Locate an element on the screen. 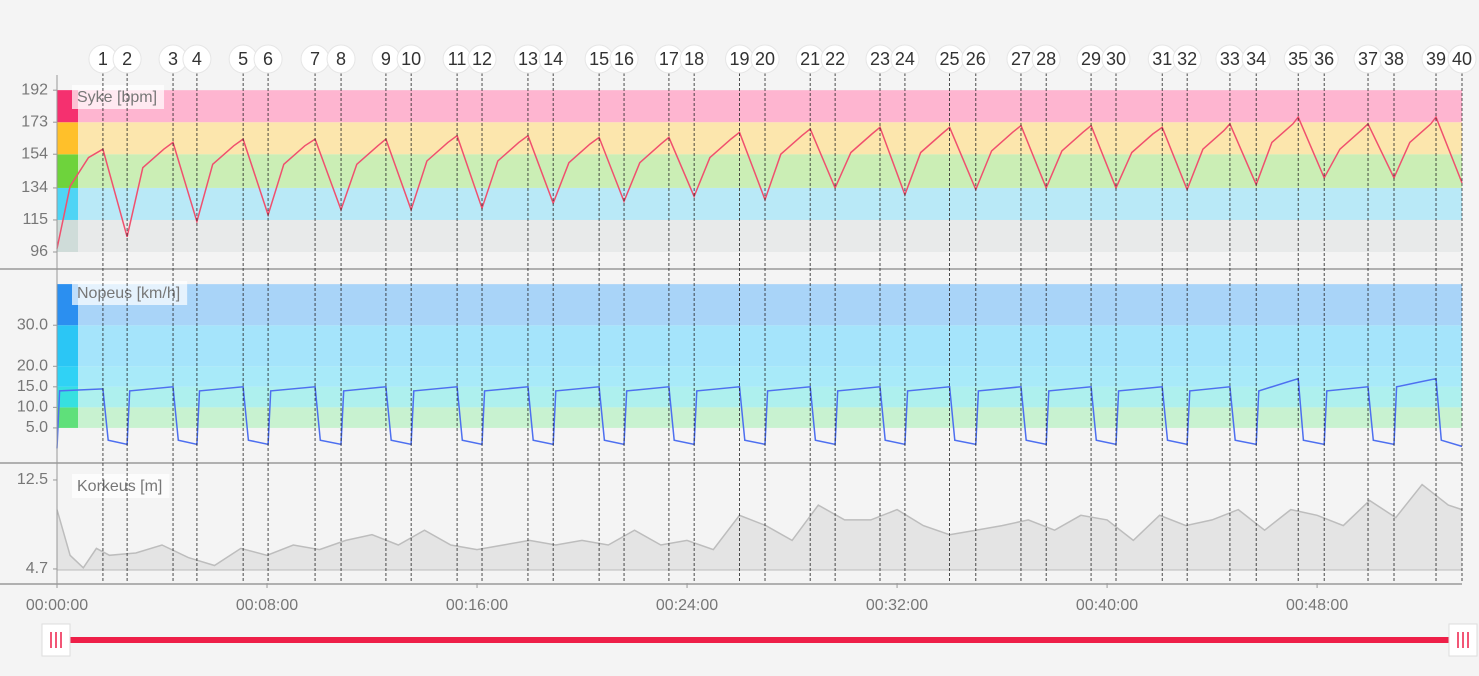 The width and height of the screenshot is (1479, 676). y-tick-label: 20.0 is located at coordinates (32, 366).